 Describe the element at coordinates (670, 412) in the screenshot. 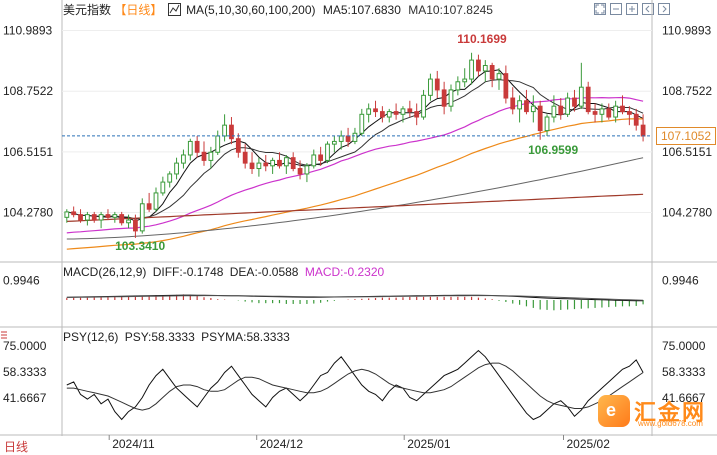

I see `logo-name: 汇金网` at that location.